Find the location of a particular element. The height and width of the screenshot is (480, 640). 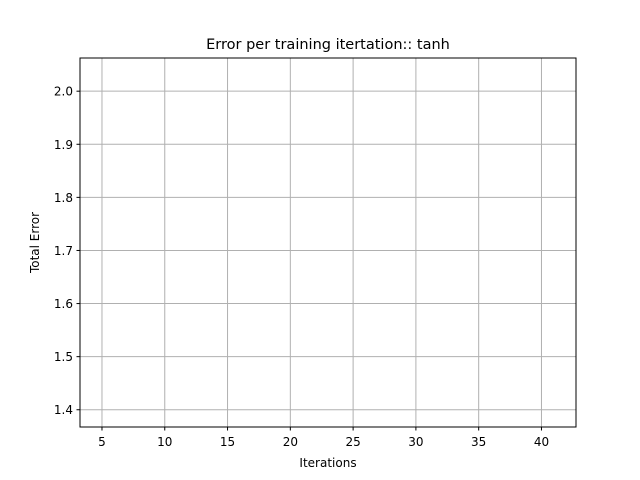

y-axis-ticks: 1.4 1.5 1.6 1.7 1.8 1.9 2.0 is located at coordinates (67, 251).